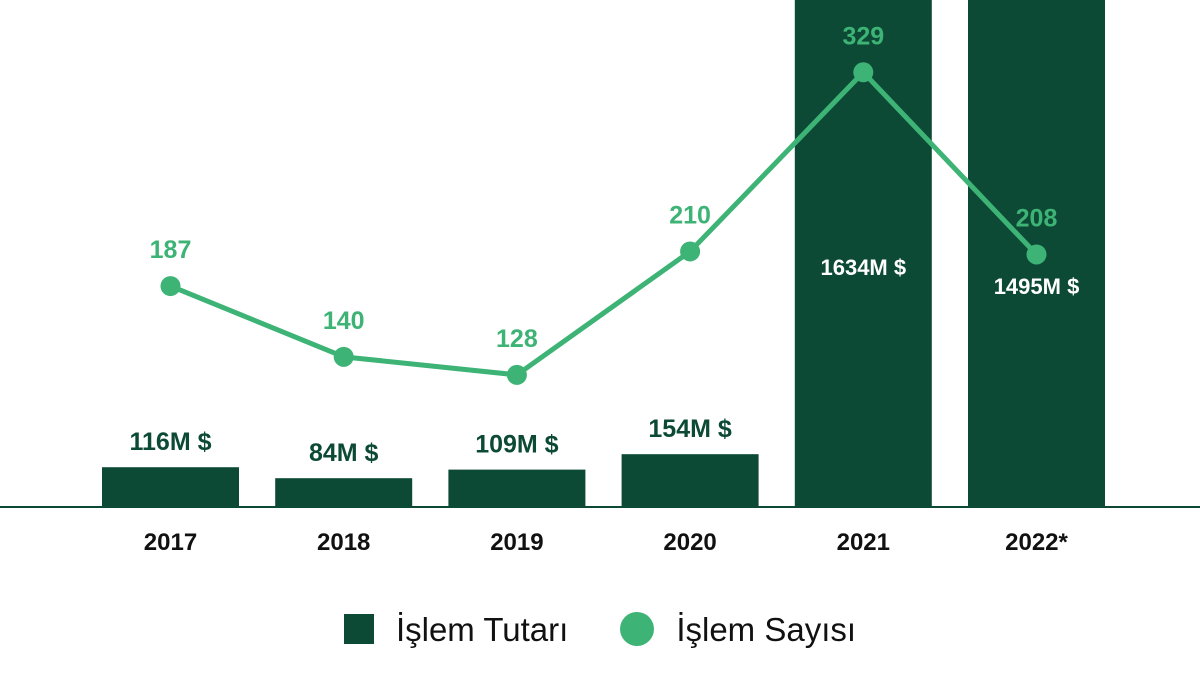  I want to click on x-tick-2020: 2020, so click(689, 542).